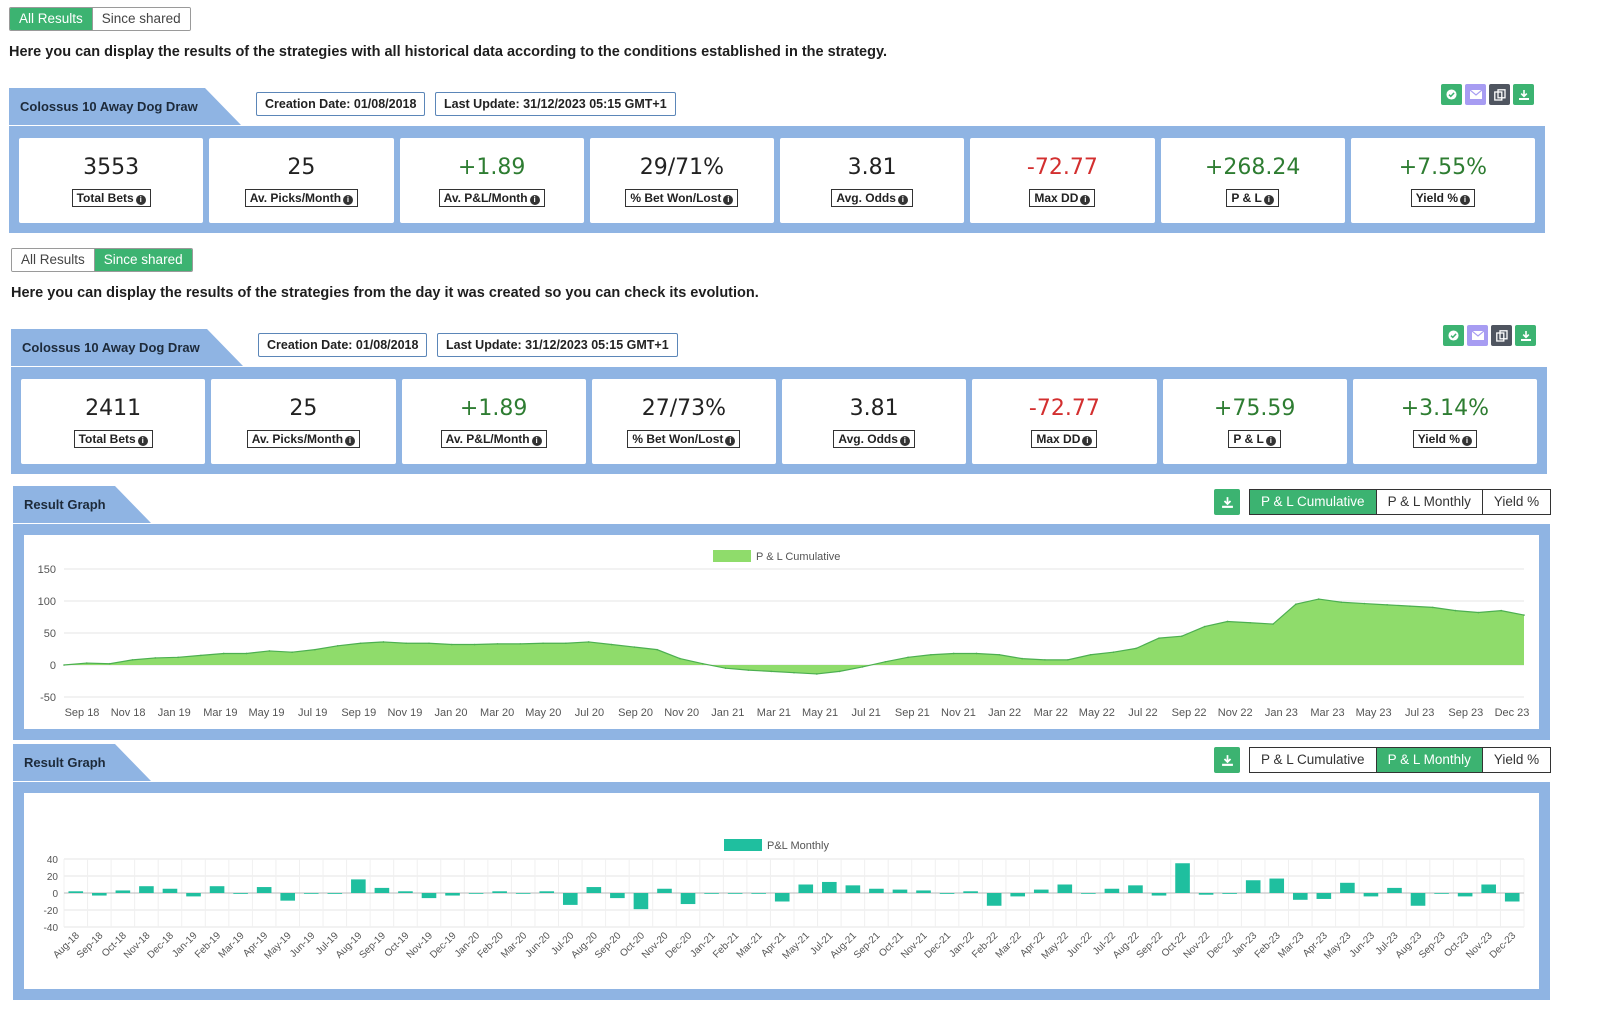 The width and height of the screenshot is (1615, 1032). I want to click on last-update: Last Update: 31/12/2023 05:15 GMT+1, so click(555, 104).